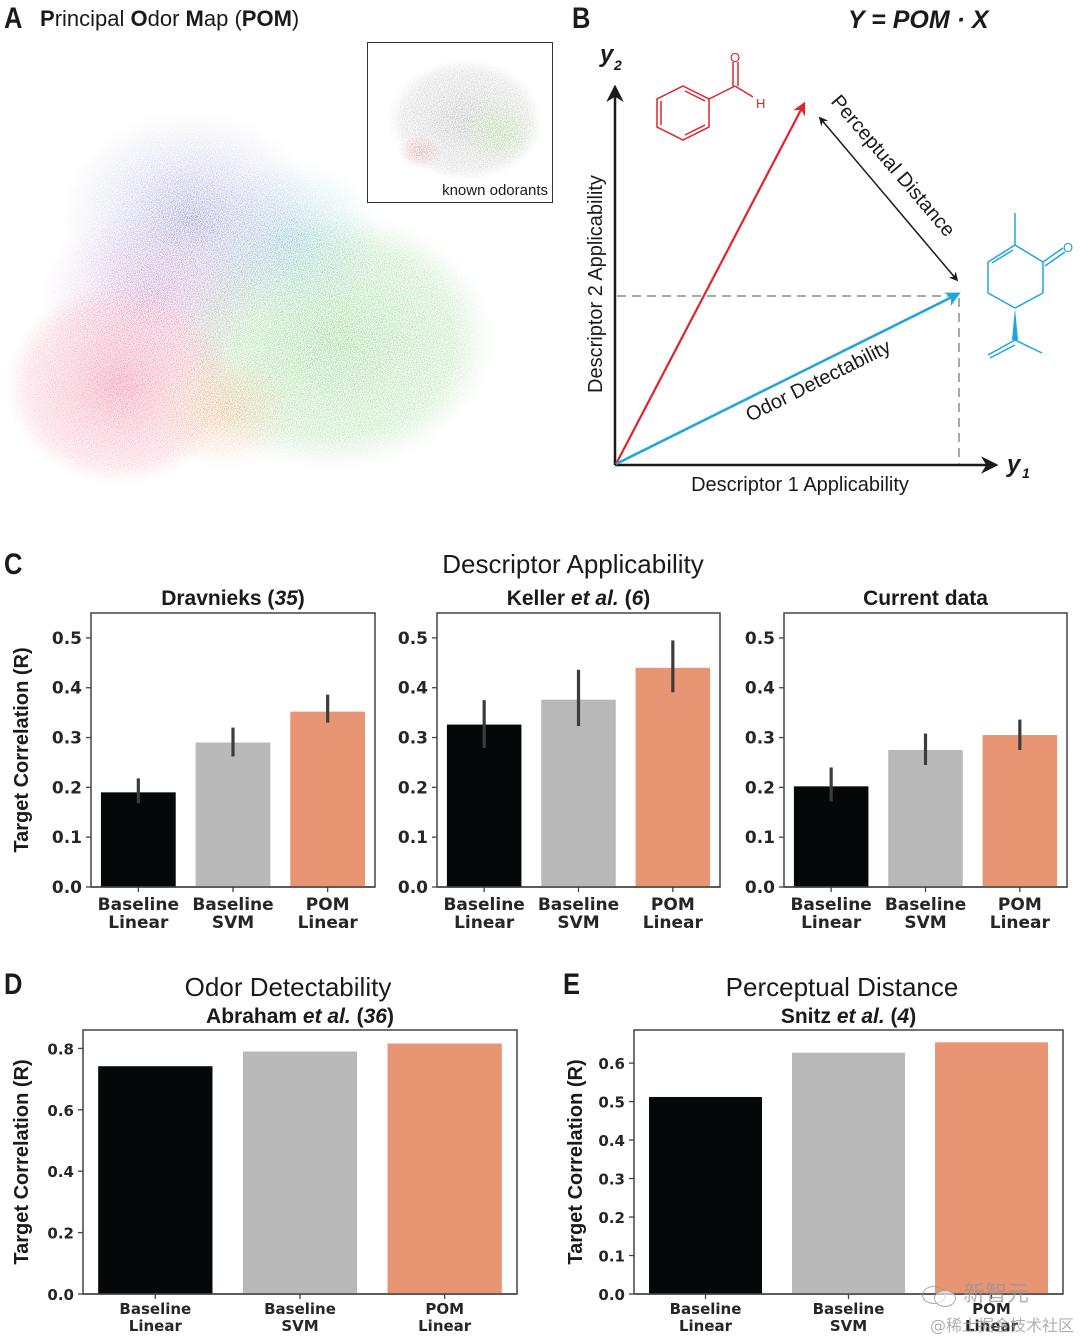 The image size is (1080, 1340). I want to click on chart-title-part: Dravnieks (, so click(217, 598).